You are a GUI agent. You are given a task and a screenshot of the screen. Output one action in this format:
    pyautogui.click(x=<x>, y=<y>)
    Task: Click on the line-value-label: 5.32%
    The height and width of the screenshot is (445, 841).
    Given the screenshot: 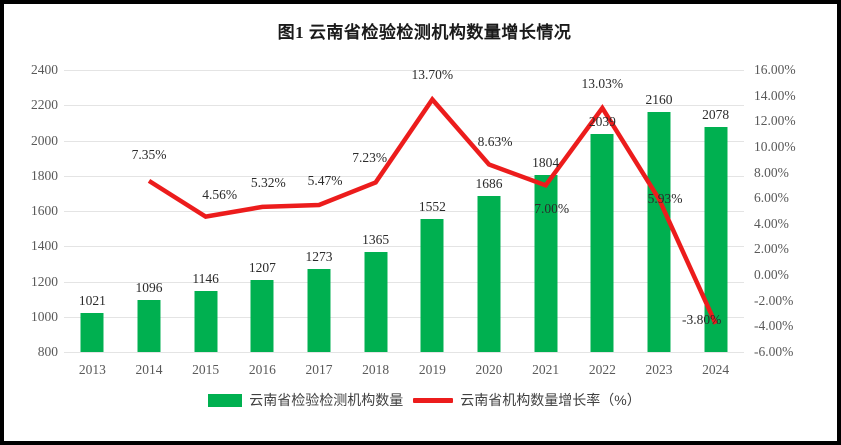 What is the action you would take?
    pyautogui.click(x=268, y=182)
    